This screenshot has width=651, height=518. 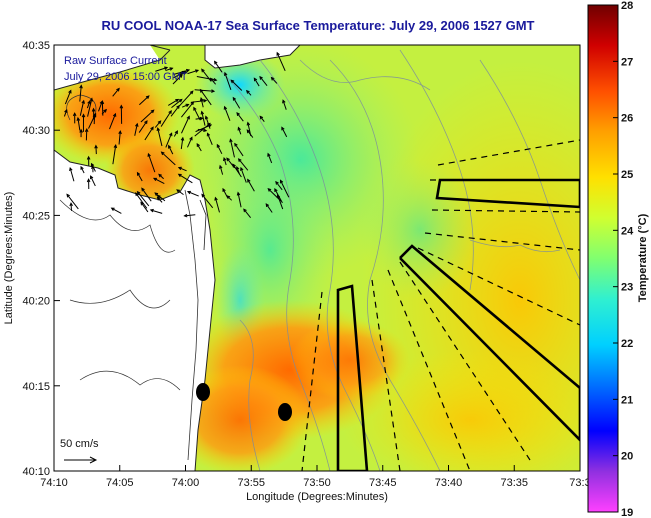 I want to click on colorbar: 28 27 26 25 24 23 22 21 20 19 Temperature (°C), so click(x=618, y=259).